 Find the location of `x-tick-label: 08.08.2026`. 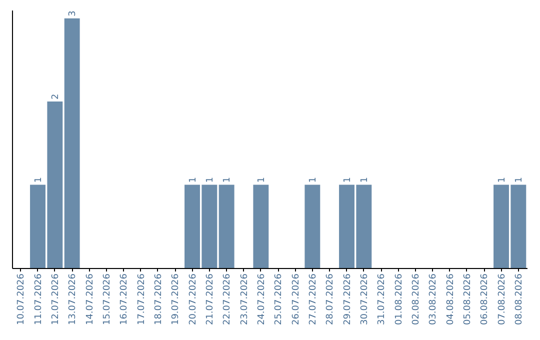

x-tick-label: 08.08.2026 is located at coordinates (519, 299).